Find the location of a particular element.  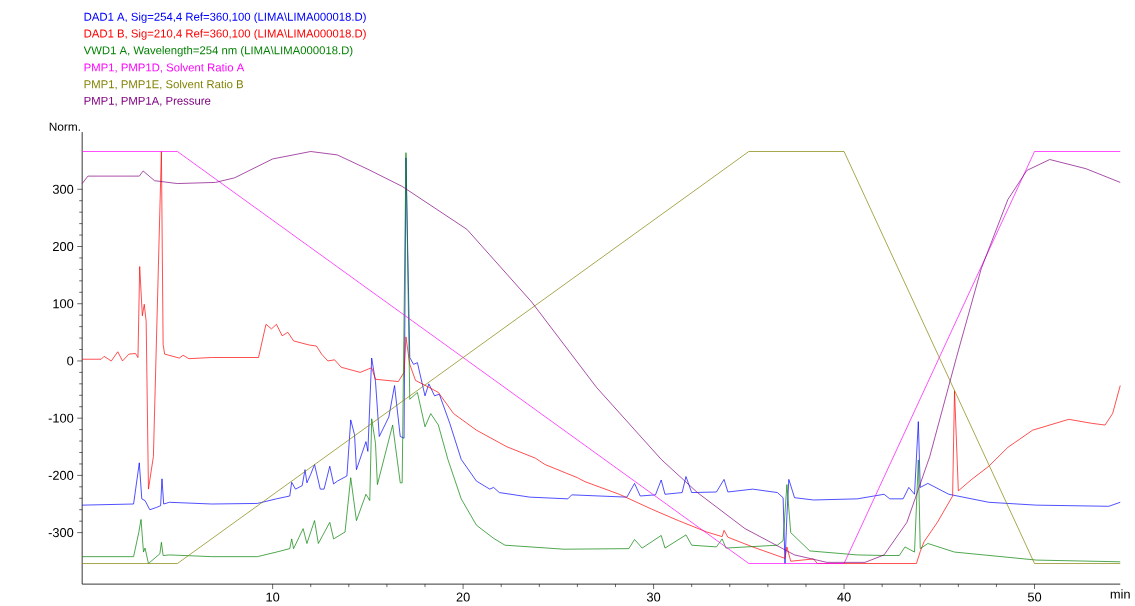

x-axis-title: min is located at coordinates (1120, 594).